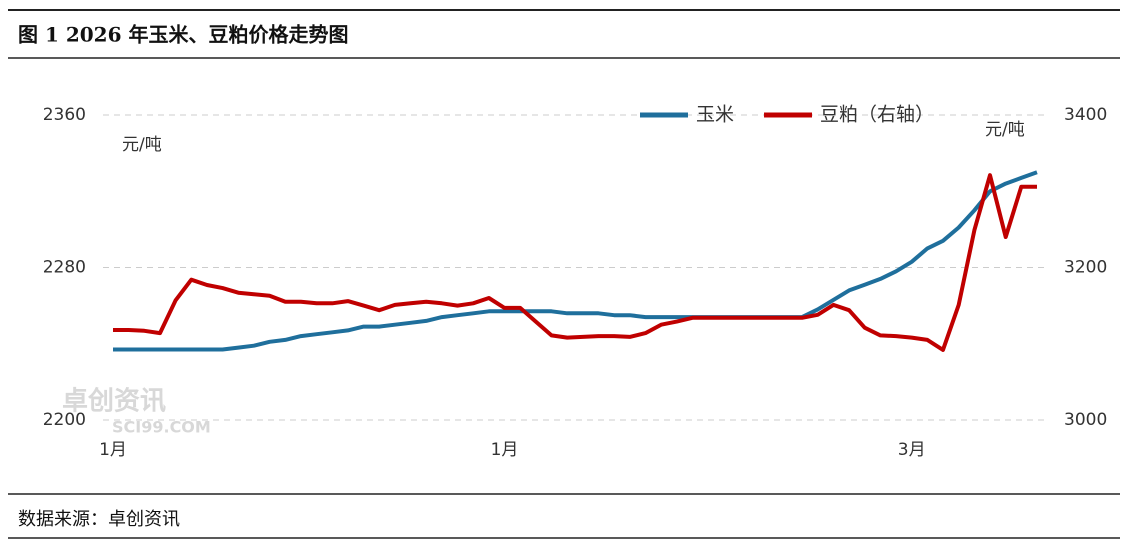 The image size is (1128, 549). What do you see at coordinates (64, 268) in the screenshot?
I see `y-tick-label: 2280` at bounding box center [64, 268].